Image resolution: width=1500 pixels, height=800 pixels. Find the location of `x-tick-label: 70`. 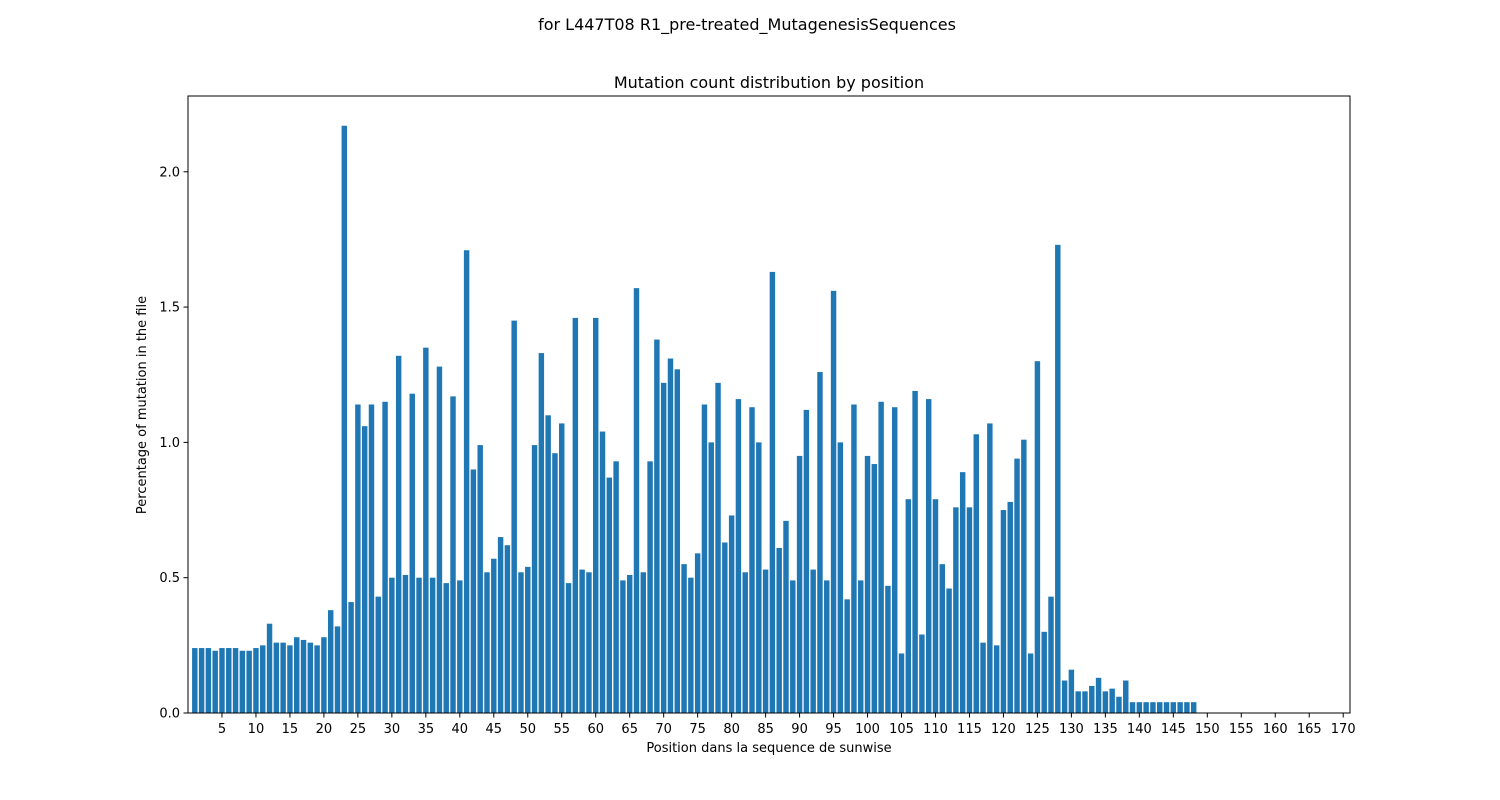

x-tick-label: 70 is located at coordinates (663, 729).